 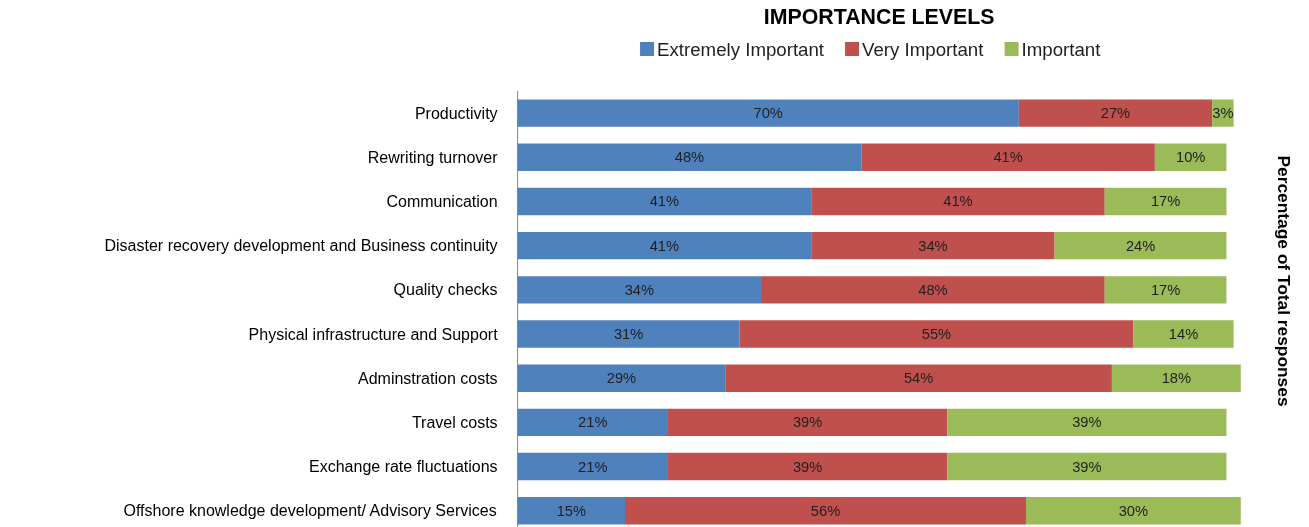 What do you see at coordinates (456, 113) in the screenshot?
I see `y-tick-label: Productivity` at bounding box center [456, 113].